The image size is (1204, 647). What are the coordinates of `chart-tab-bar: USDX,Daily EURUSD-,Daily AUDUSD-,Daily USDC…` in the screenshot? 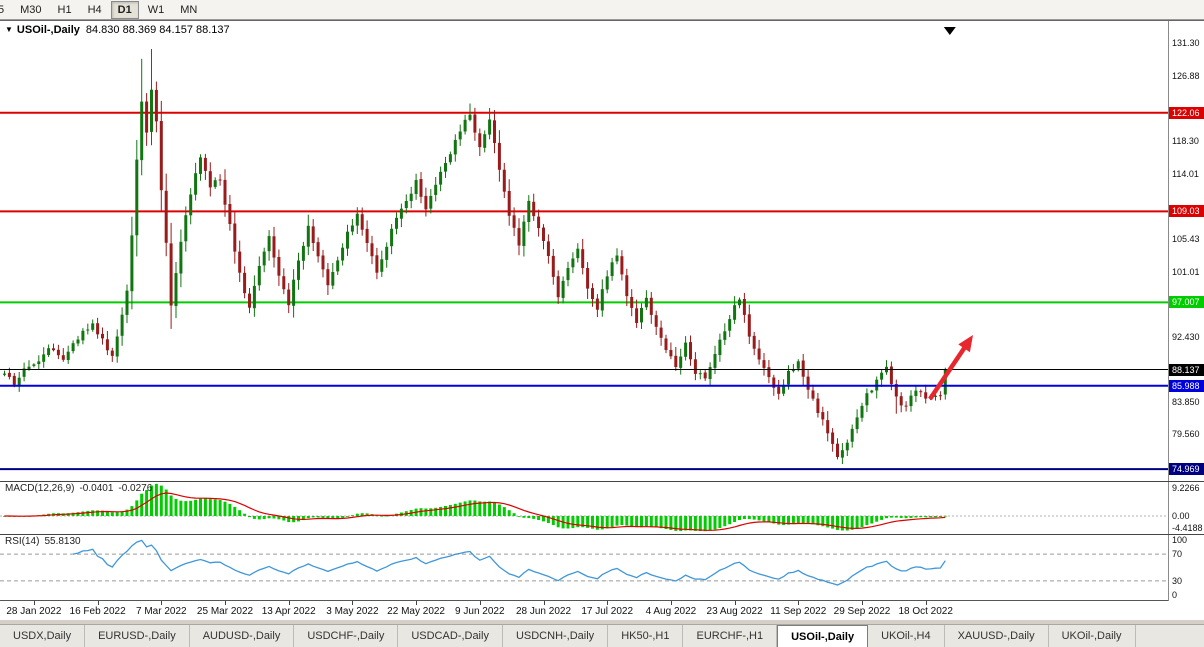 It's located at (602, 635).